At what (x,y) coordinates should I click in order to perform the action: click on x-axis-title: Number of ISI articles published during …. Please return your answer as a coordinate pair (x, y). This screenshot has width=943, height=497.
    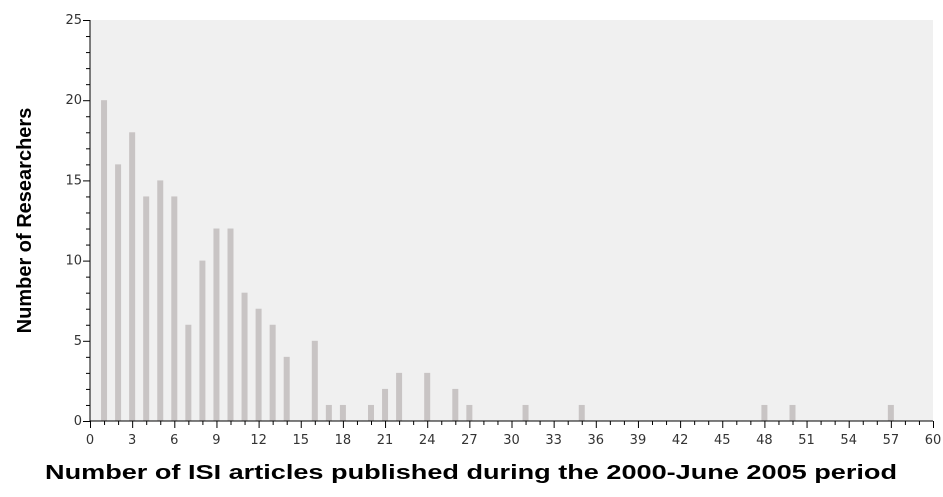
    Looking at the image, I should click on (471, 473).